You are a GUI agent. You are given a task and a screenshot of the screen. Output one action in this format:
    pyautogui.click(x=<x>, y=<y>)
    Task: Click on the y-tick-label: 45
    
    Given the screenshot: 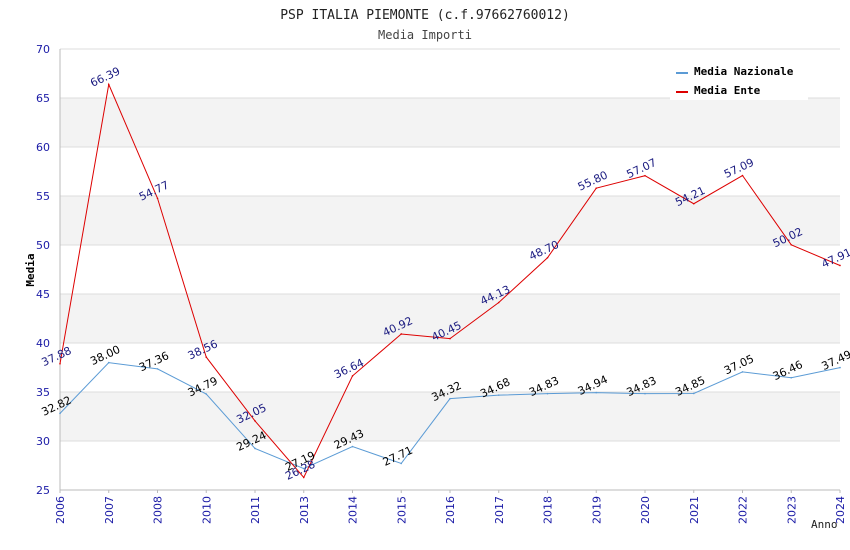 What is the action you would take?
    pyautogui.click(x=43, y=294)
    